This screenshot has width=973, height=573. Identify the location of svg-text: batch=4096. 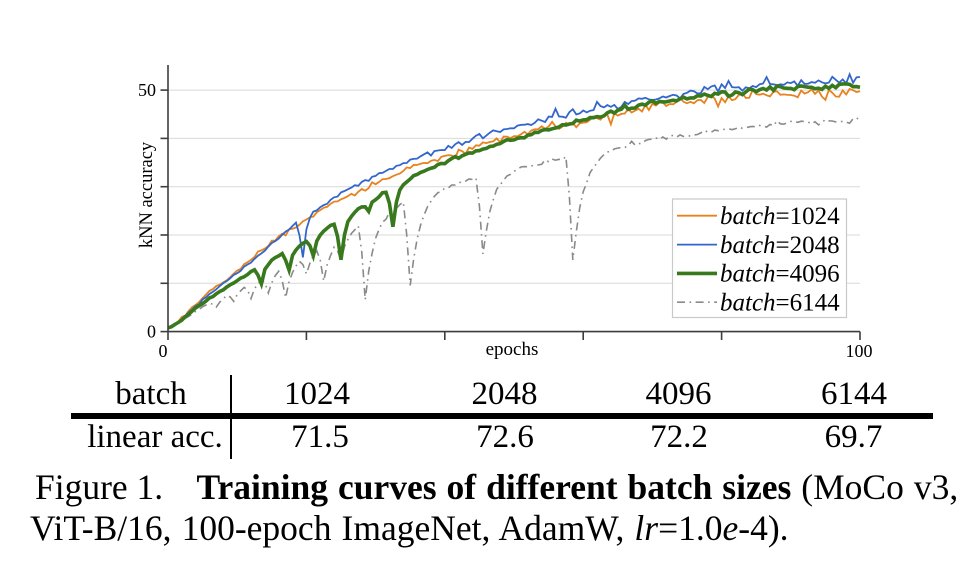
(780, 274).